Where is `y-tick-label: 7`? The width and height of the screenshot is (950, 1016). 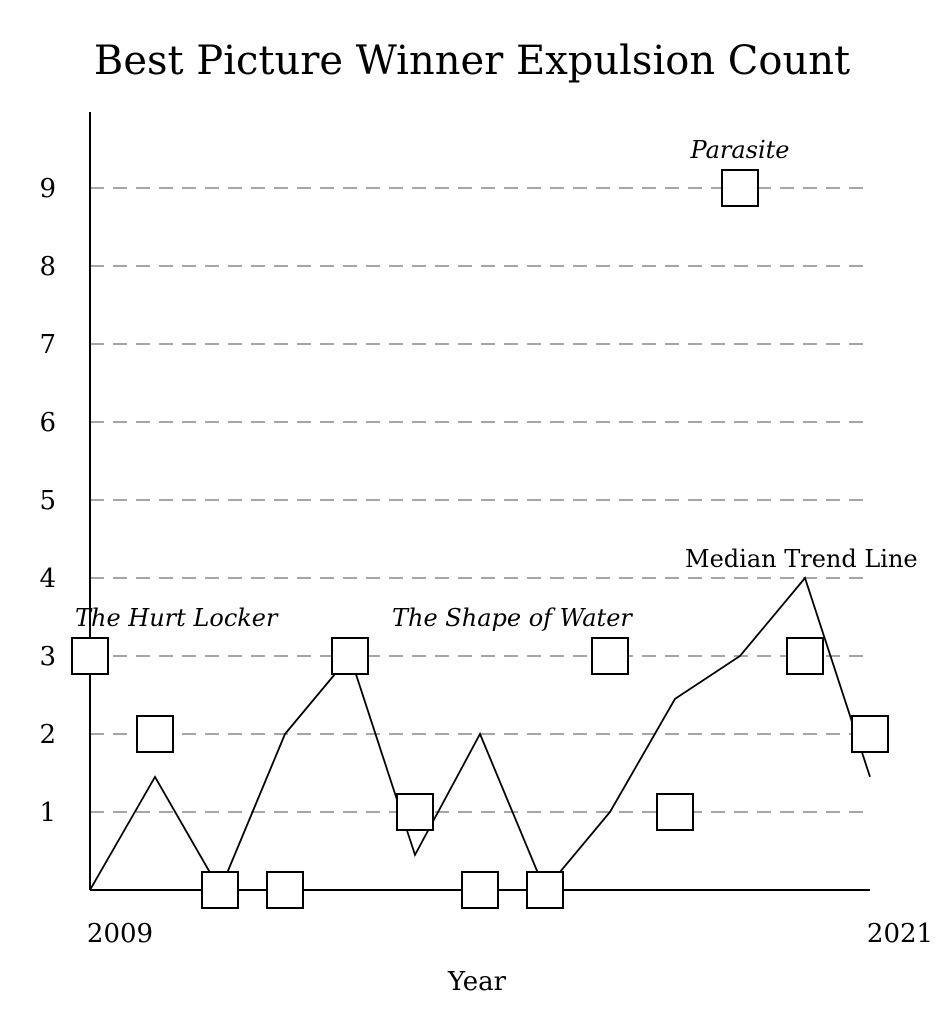
y-tick-label: 7 is located at coordinates (47, 345).